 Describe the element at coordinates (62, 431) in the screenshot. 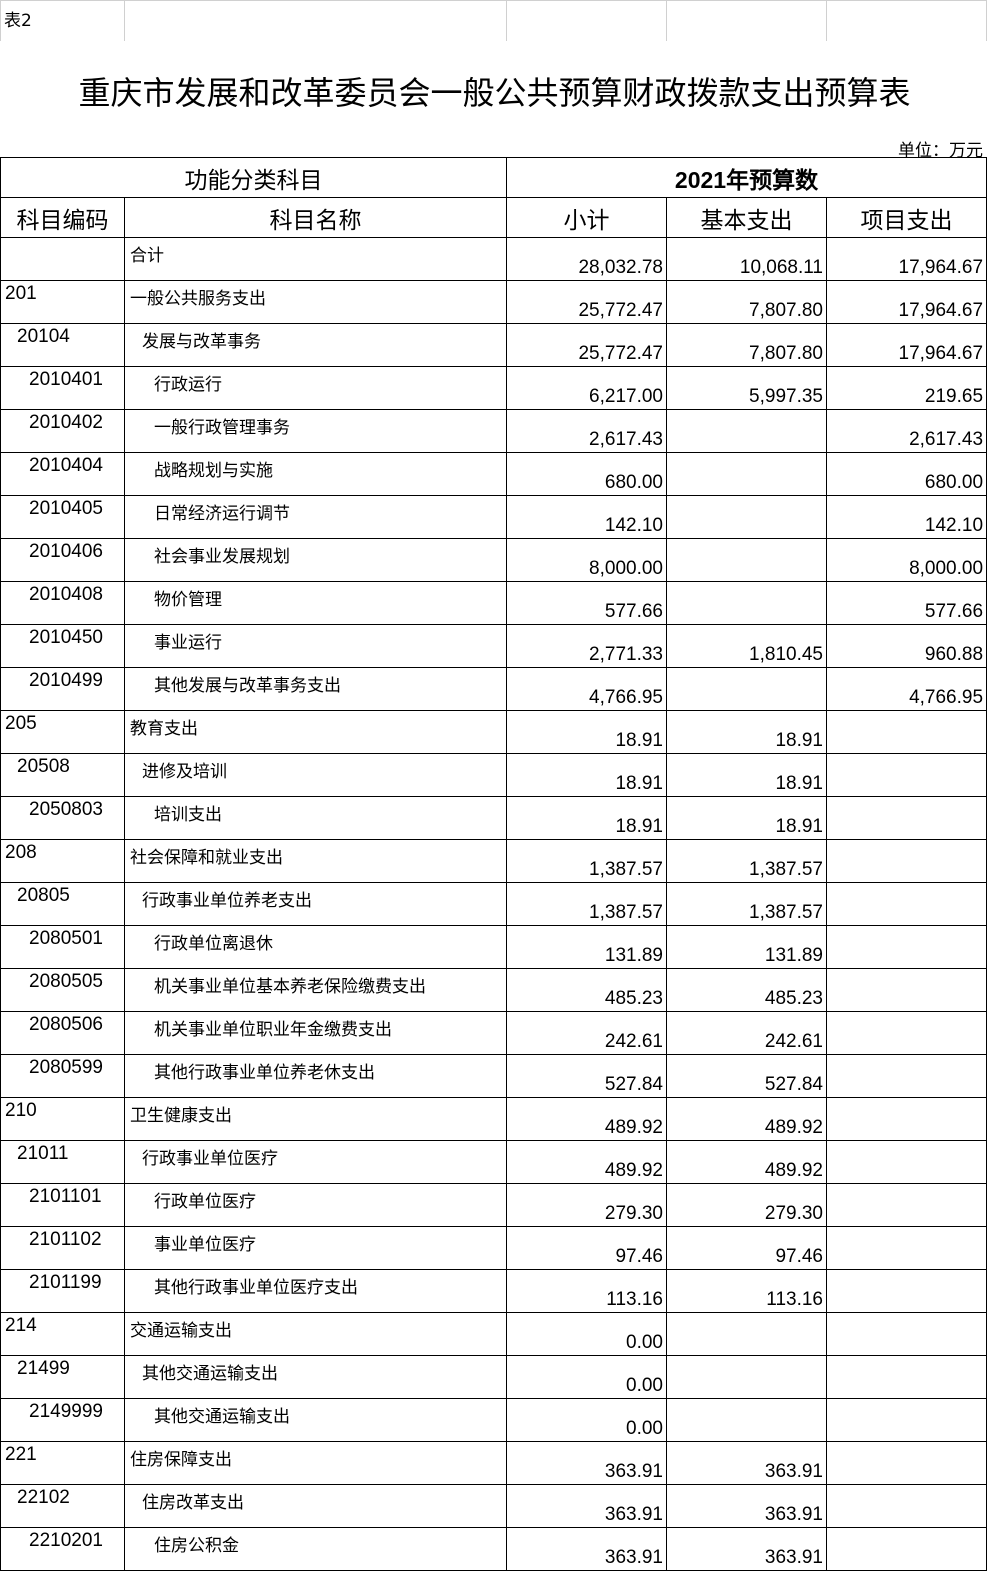

I see `cell-code: 2010402` at that location.